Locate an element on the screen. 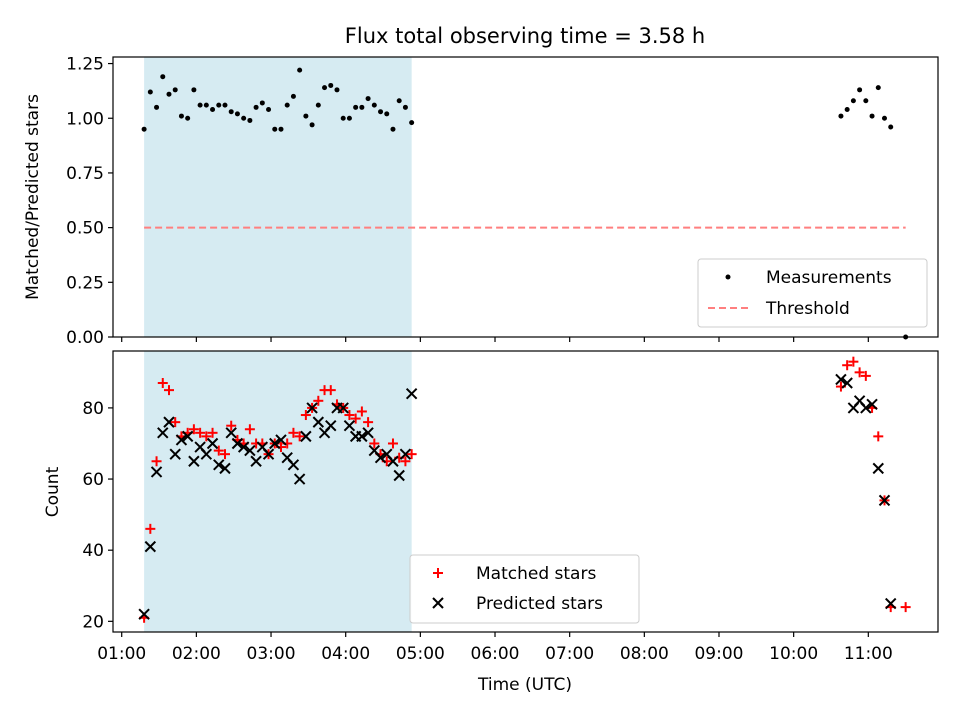 The image size is (960, 720). legend-measurements-label: Measurements is located at coordinates (829, 278).